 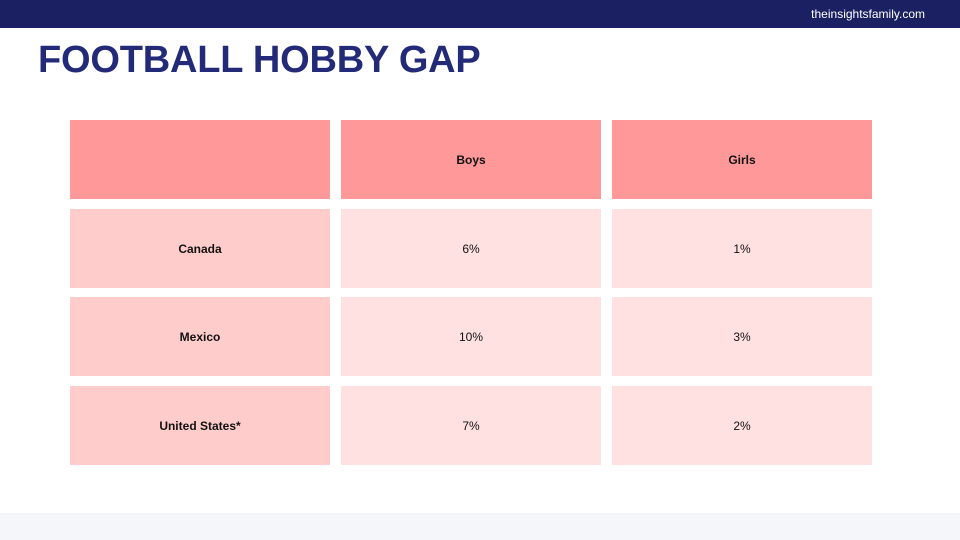 I want to click on table-cell: 2%, so click(x=742, y=425).